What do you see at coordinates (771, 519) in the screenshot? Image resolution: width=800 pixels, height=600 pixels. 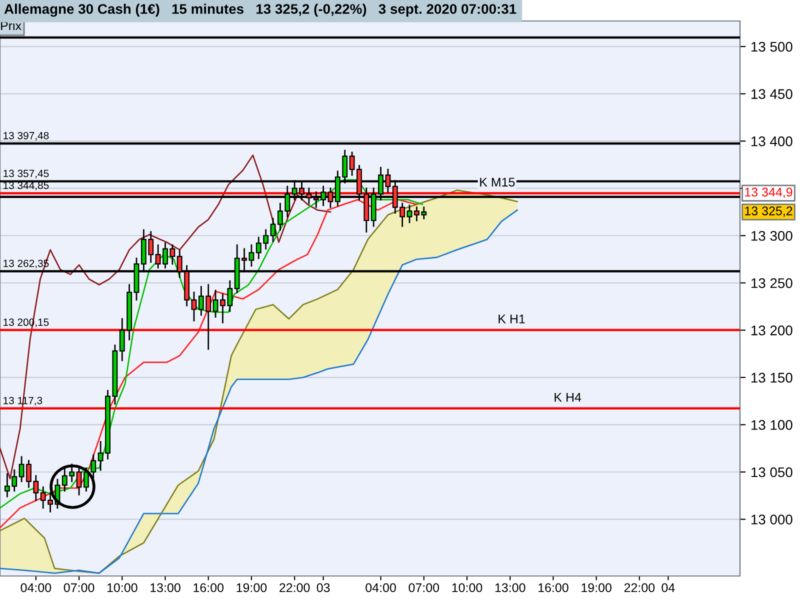 I see `y-tick-label: 13 000` at bounding box center [771, 519].